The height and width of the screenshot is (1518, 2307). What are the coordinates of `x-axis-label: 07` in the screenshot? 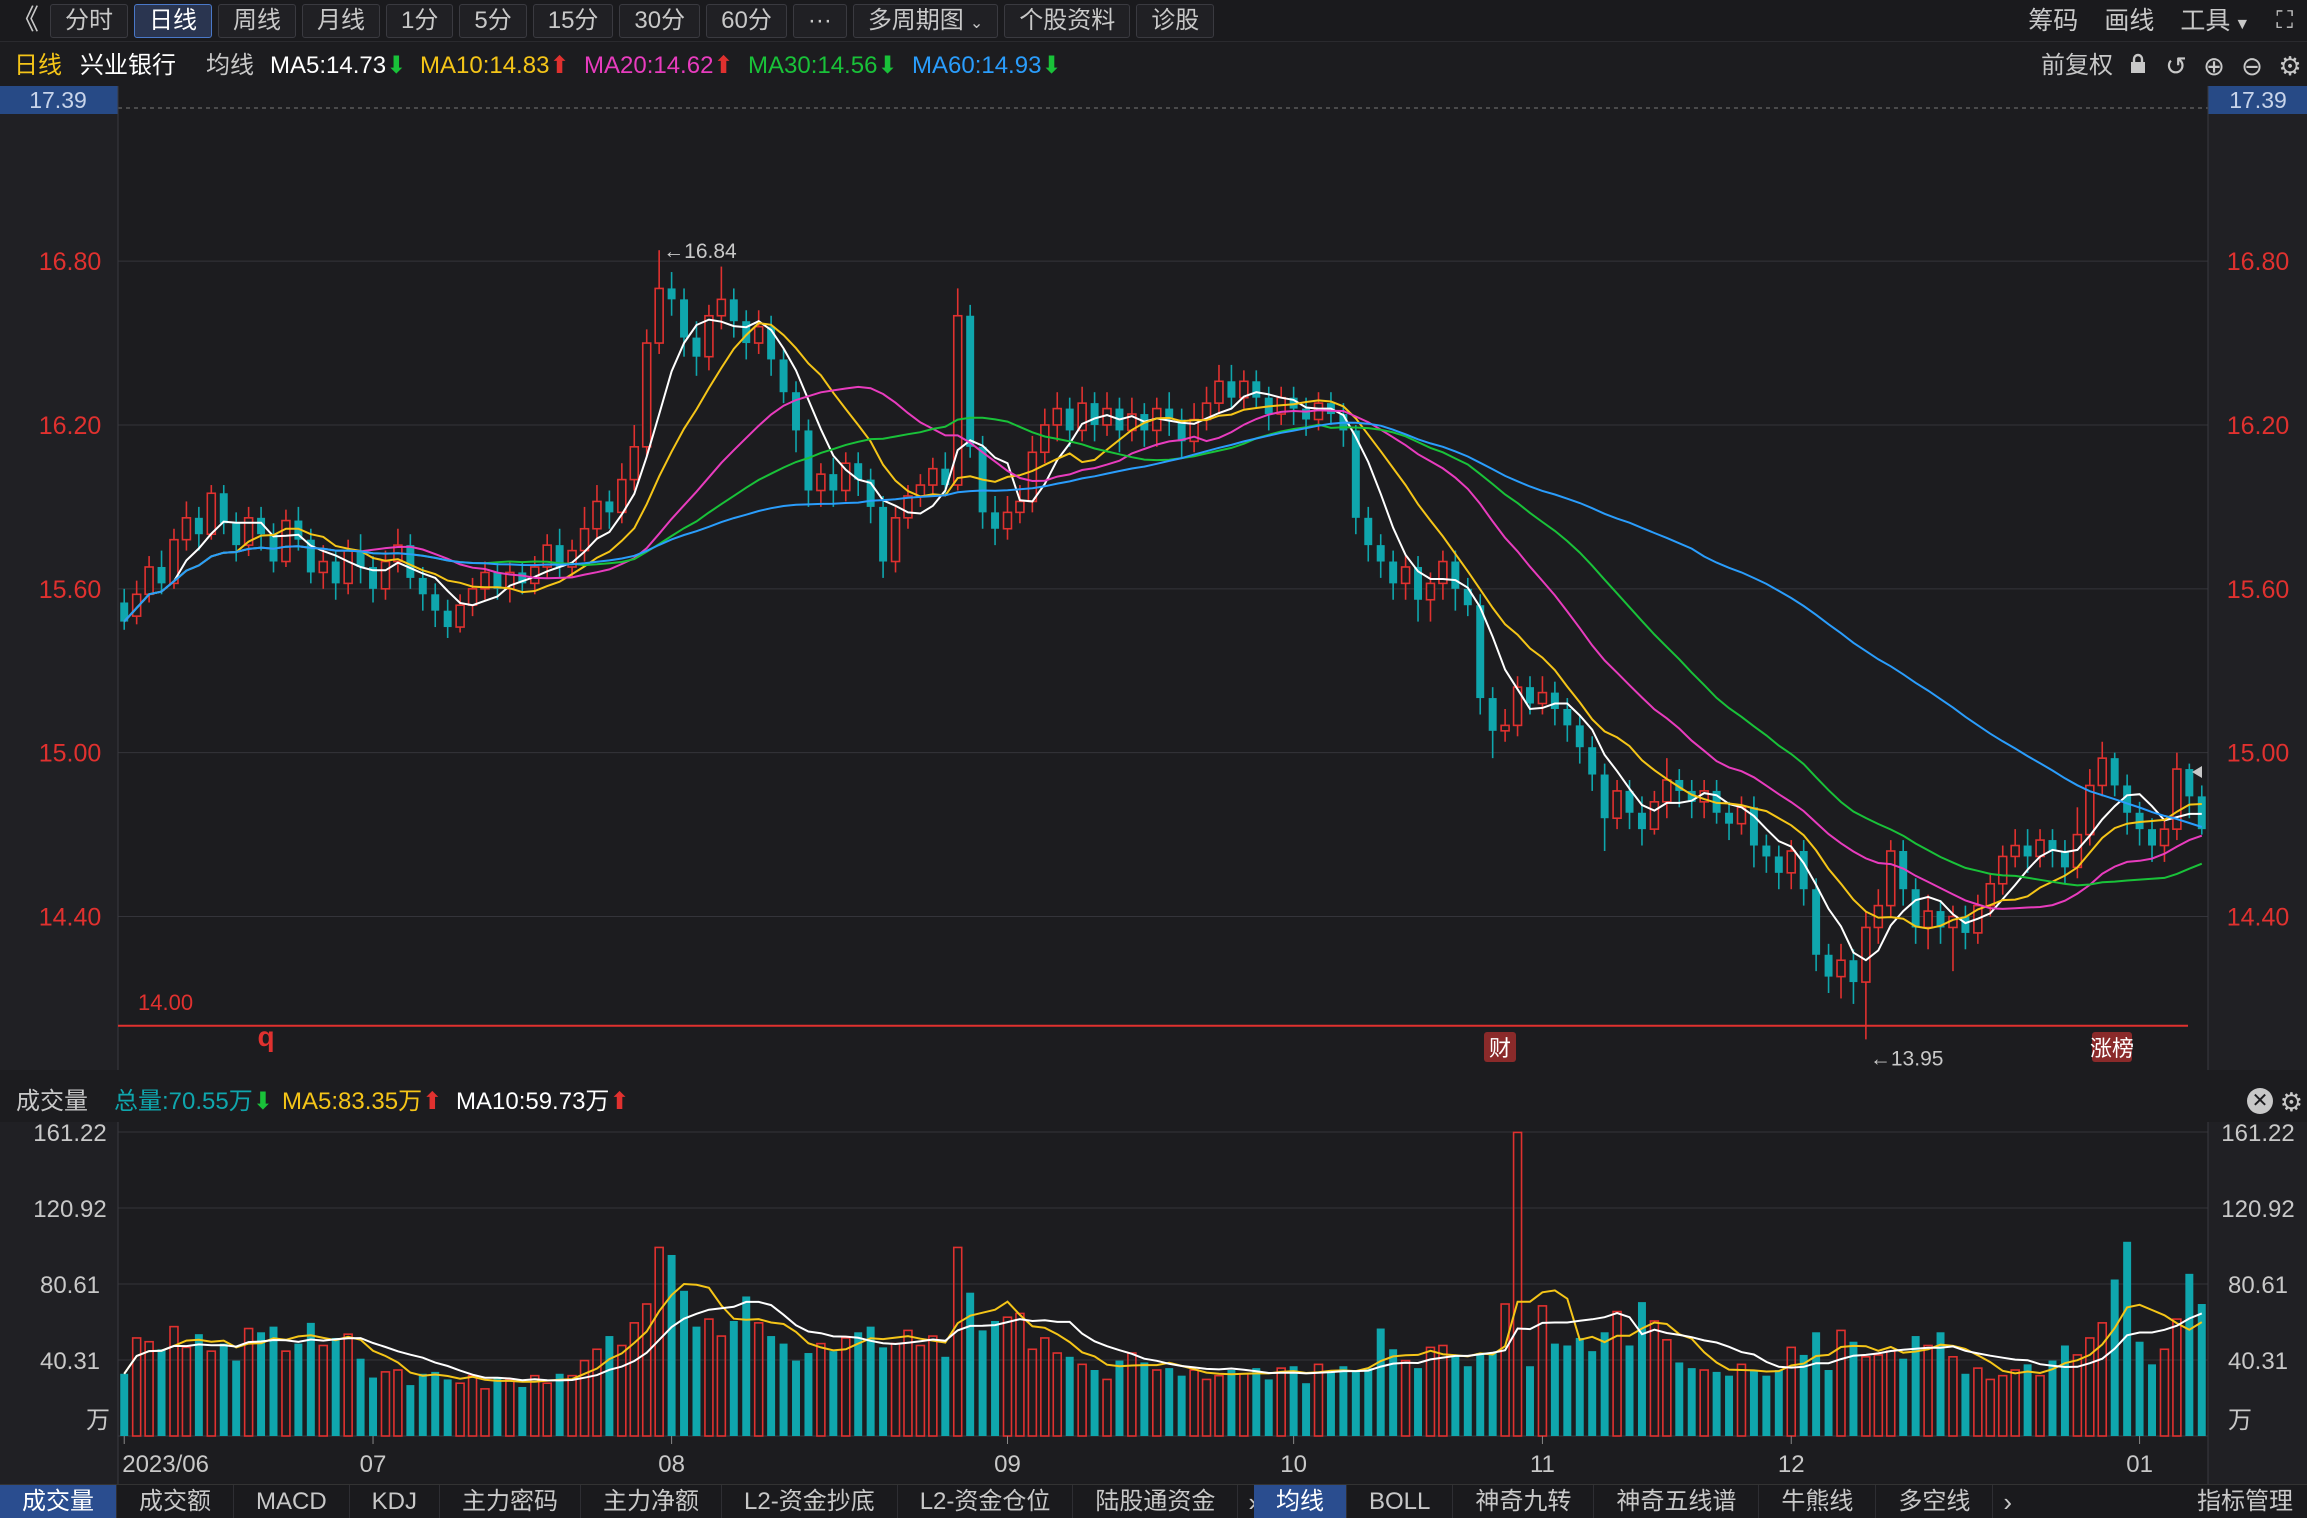 It's located at (373, 1464).